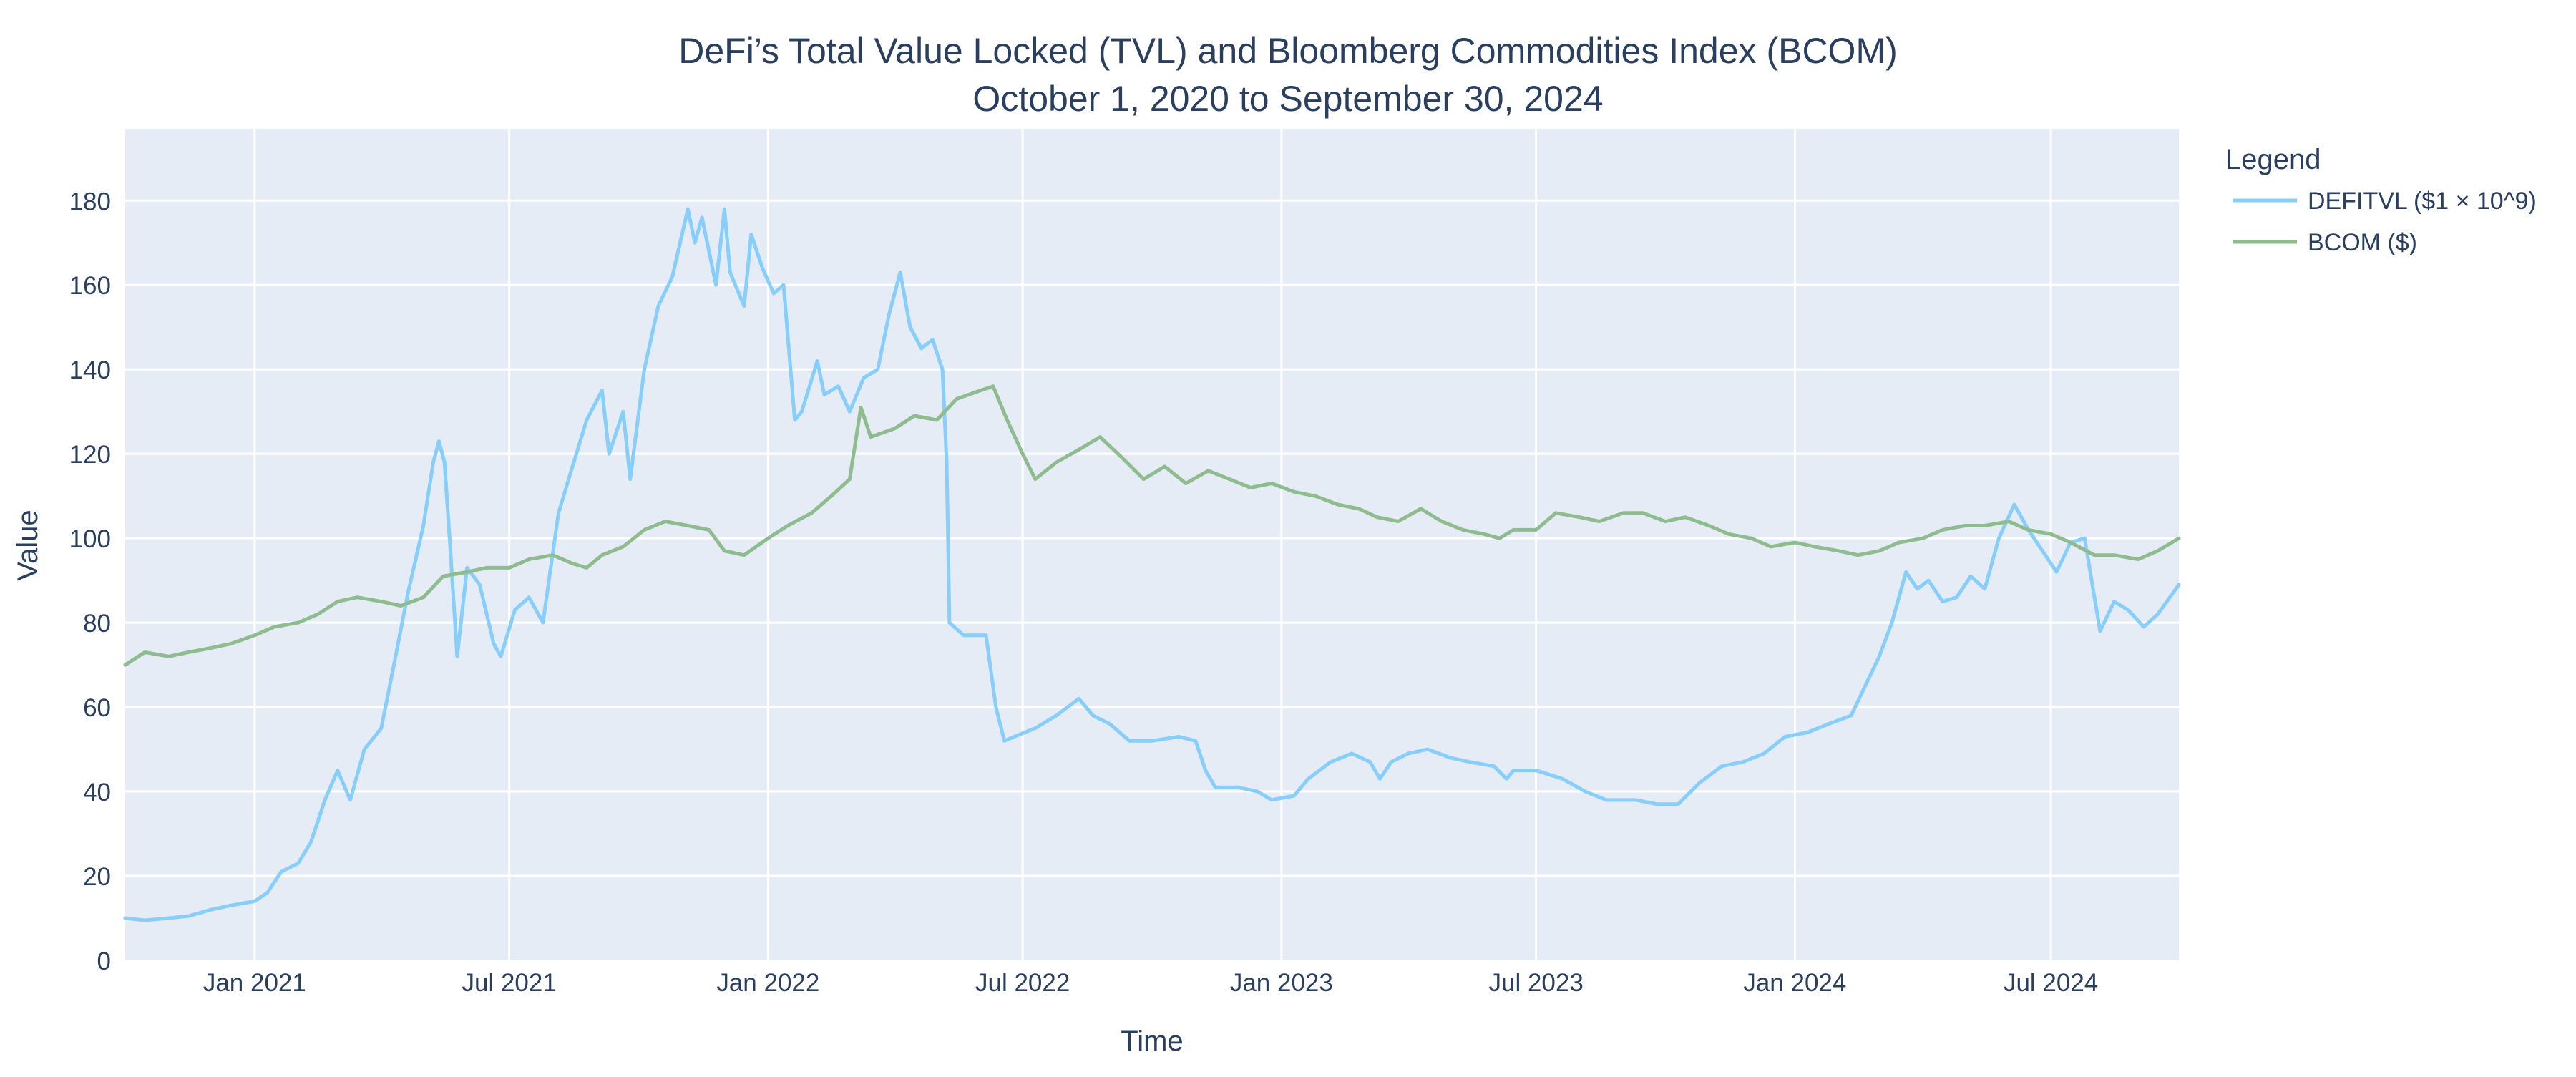  What do you see at coordinates (28, 545) in the screenshot?
I see `y-axis-label: Value` at bounding box center [28, 545].